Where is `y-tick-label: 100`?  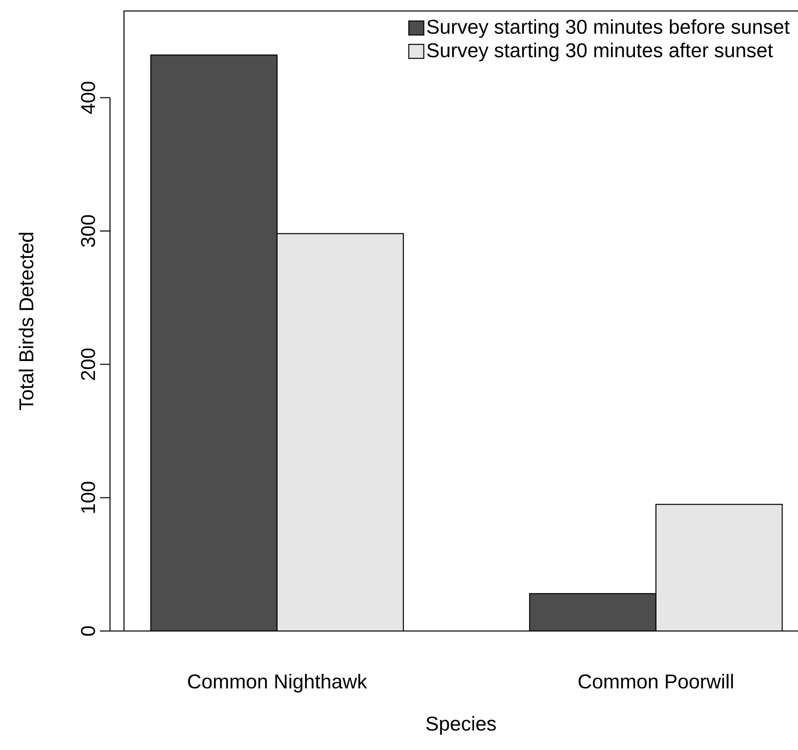
y-tick-label: 100 is located at coordinates (88, 497).